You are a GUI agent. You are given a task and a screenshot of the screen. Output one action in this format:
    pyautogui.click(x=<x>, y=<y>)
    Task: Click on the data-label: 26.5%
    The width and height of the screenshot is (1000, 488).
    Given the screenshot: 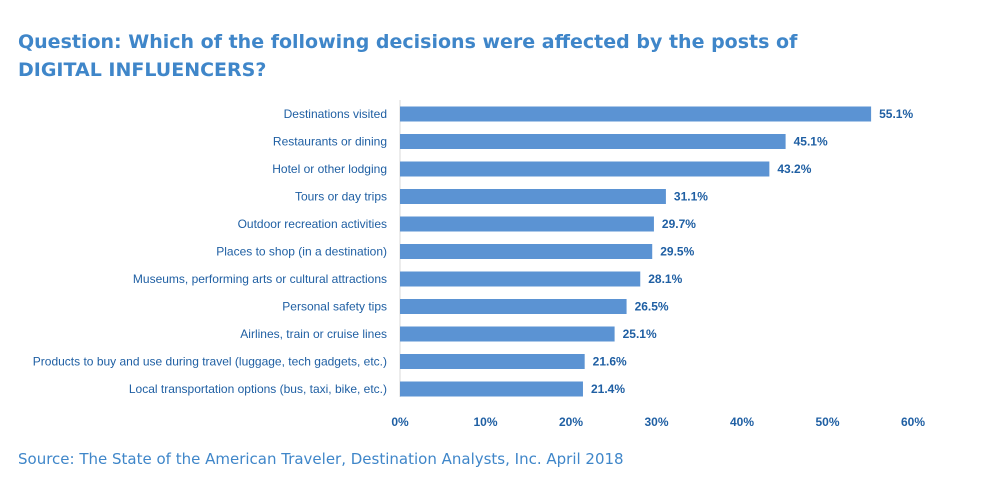 What is the action you would take?
    pyautogui.click(x=652, y=307)
    